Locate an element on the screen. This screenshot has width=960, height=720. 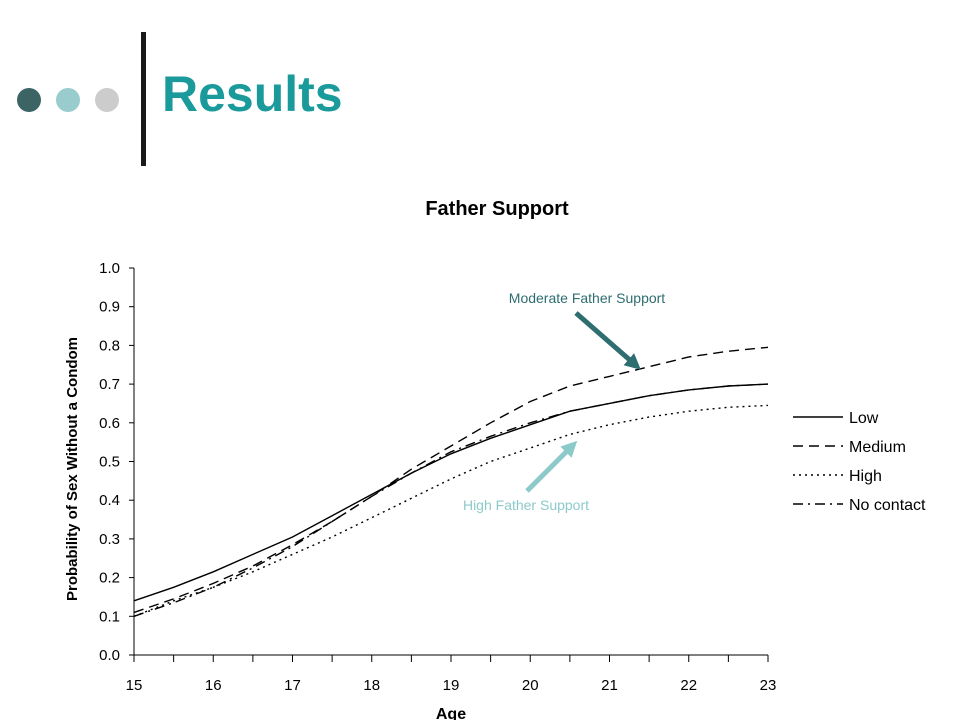
x-tick-label: 16 is located at coordinates (213, 685).